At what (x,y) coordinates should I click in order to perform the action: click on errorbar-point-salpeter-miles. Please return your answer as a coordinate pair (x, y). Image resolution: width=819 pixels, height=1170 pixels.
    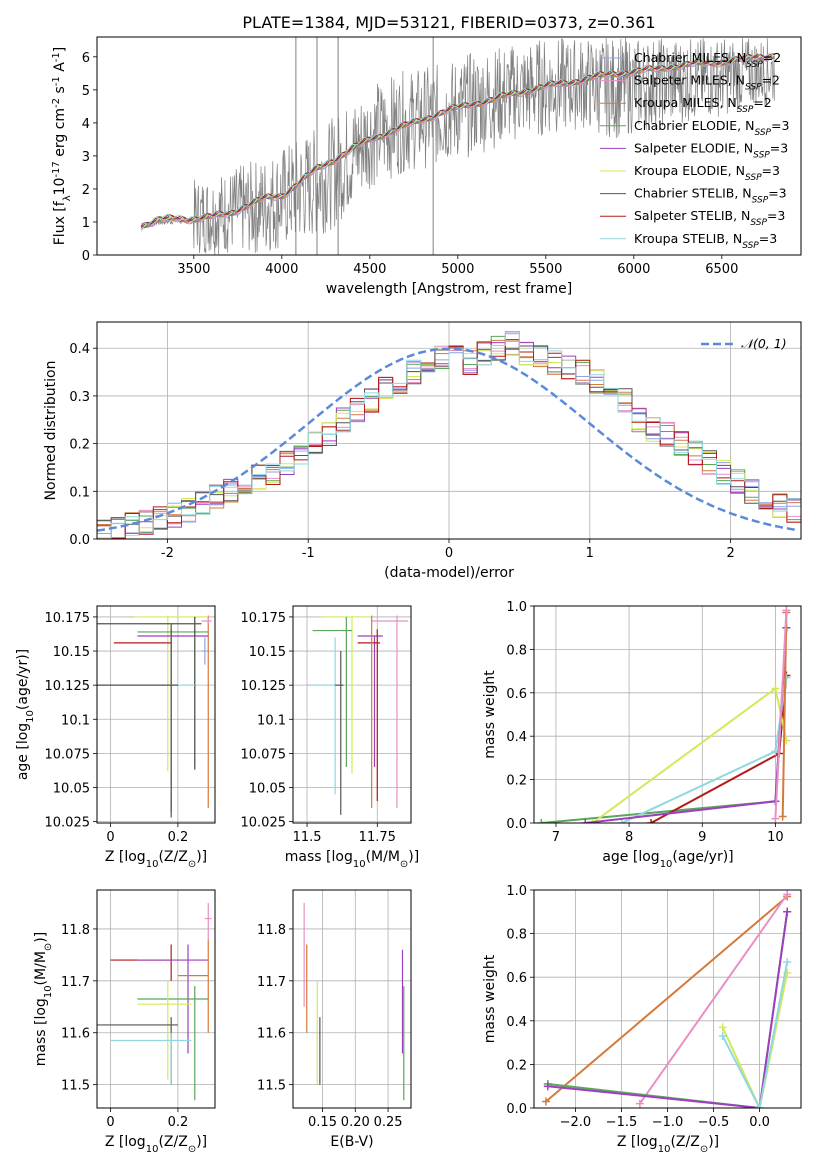
    Looking at the image, I should click on (208, 921).